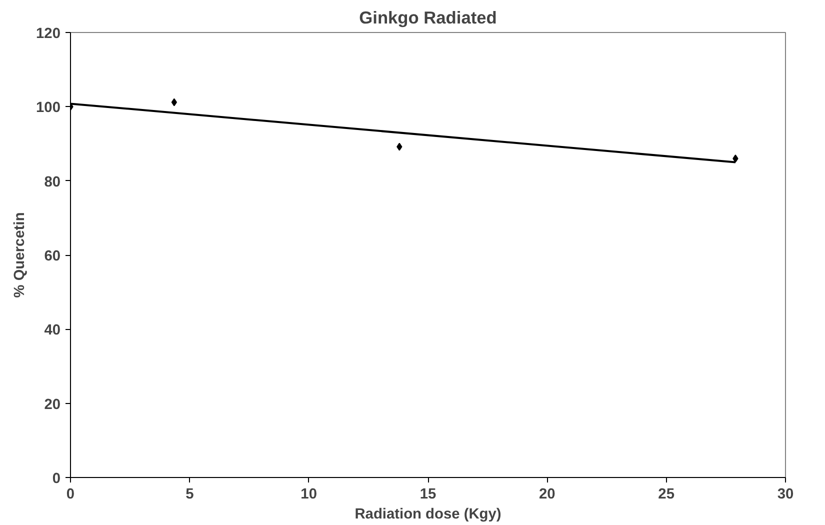 The width and height of the screenshot is (825, 525). I want to click on y-tick-label: 80, so click(52, 182).